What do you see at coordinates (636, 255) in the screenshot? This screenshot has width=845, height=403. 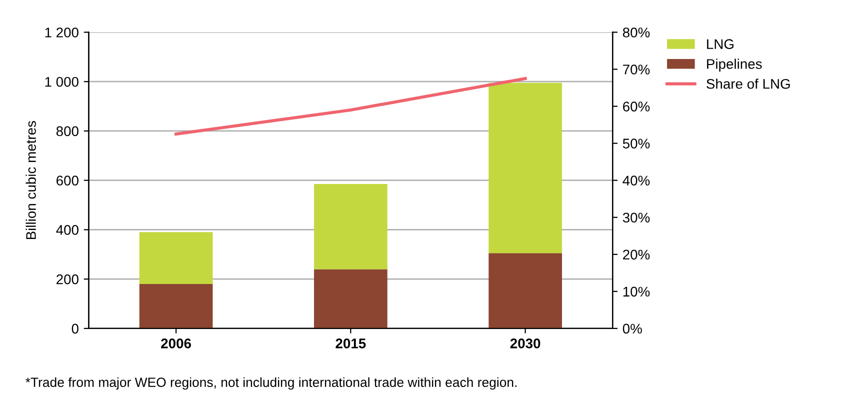 I see `y2-tick-label: 20%` at bounding box center [636, 255].